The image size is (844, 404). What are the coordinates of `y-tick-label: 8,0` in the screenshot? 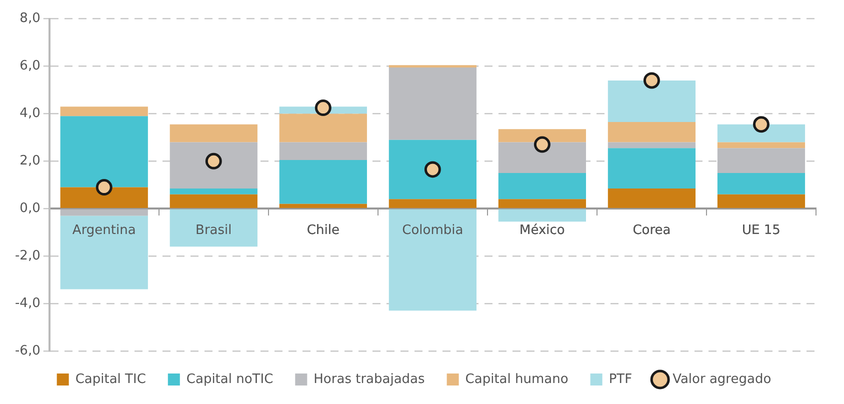 It's located at (30, 18).